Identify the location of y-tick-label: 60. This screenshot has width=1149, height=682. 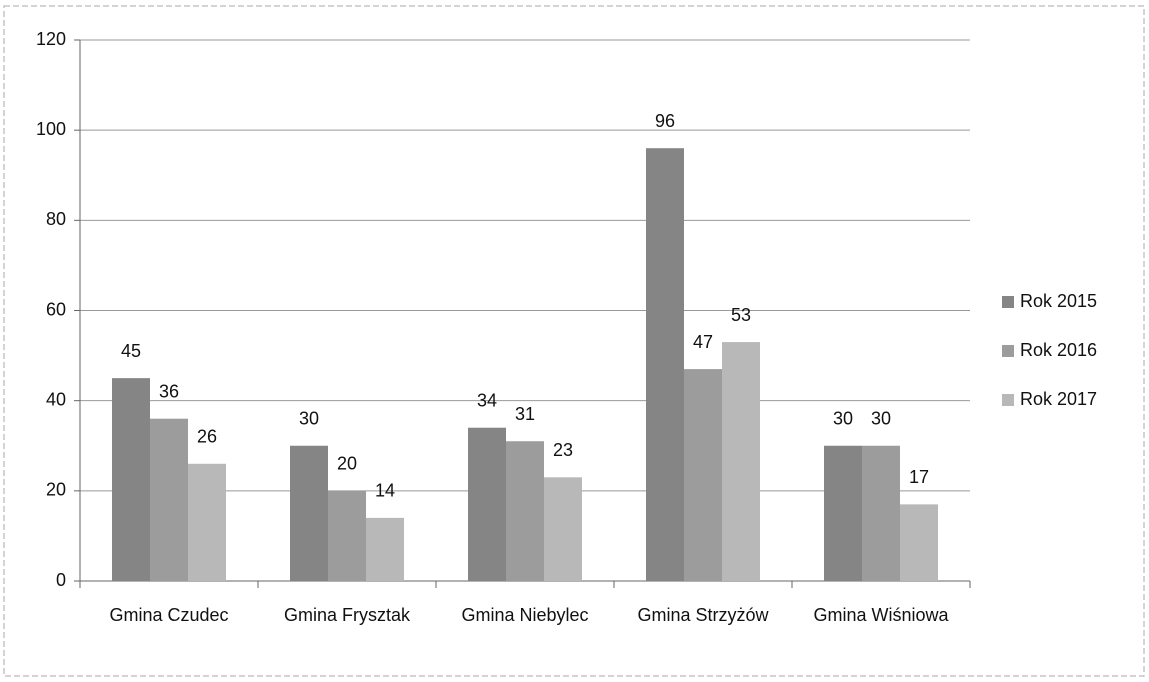
(56, 309).